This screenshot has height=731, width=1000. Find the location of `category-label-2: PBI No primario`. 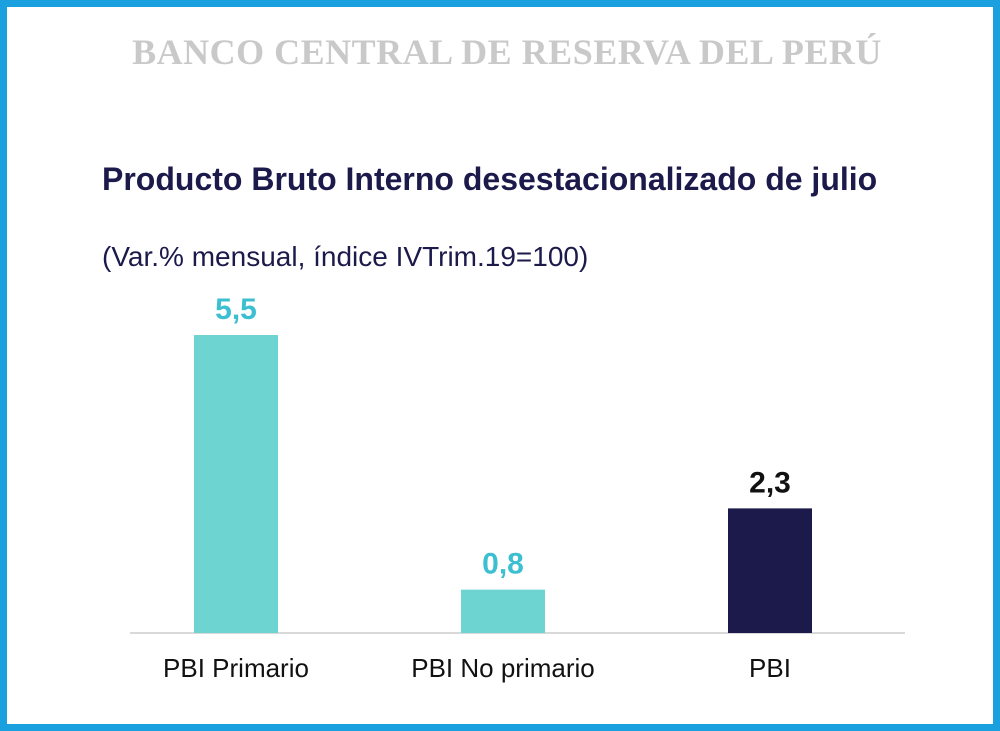

category-label-2: PBI No primario is located at coordinates (503, 668).